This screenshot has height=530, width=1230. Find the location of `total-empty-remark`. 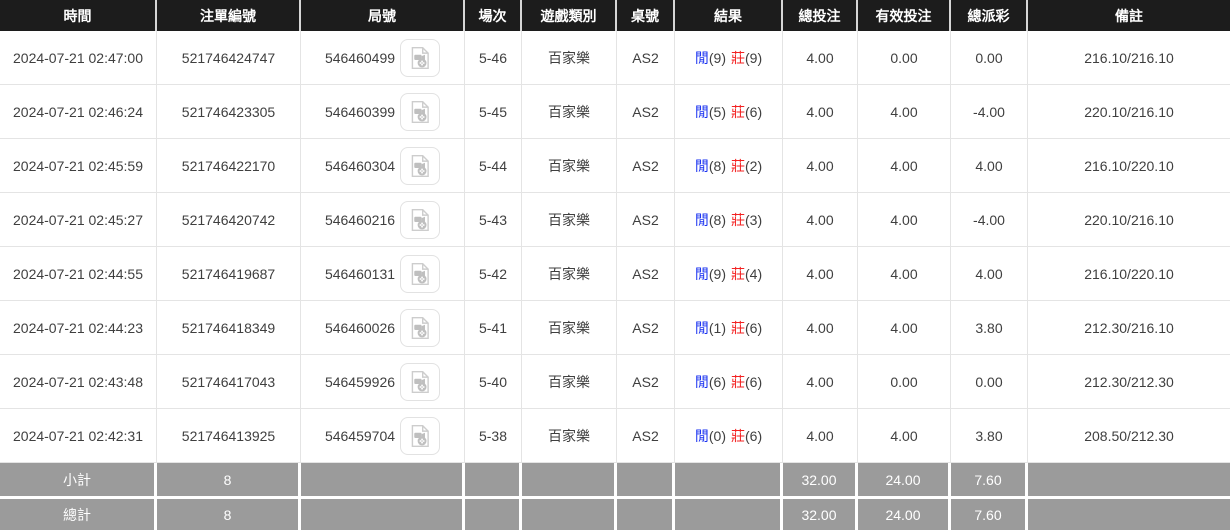

total-empty-remark is located at coordinates (1129, 513).